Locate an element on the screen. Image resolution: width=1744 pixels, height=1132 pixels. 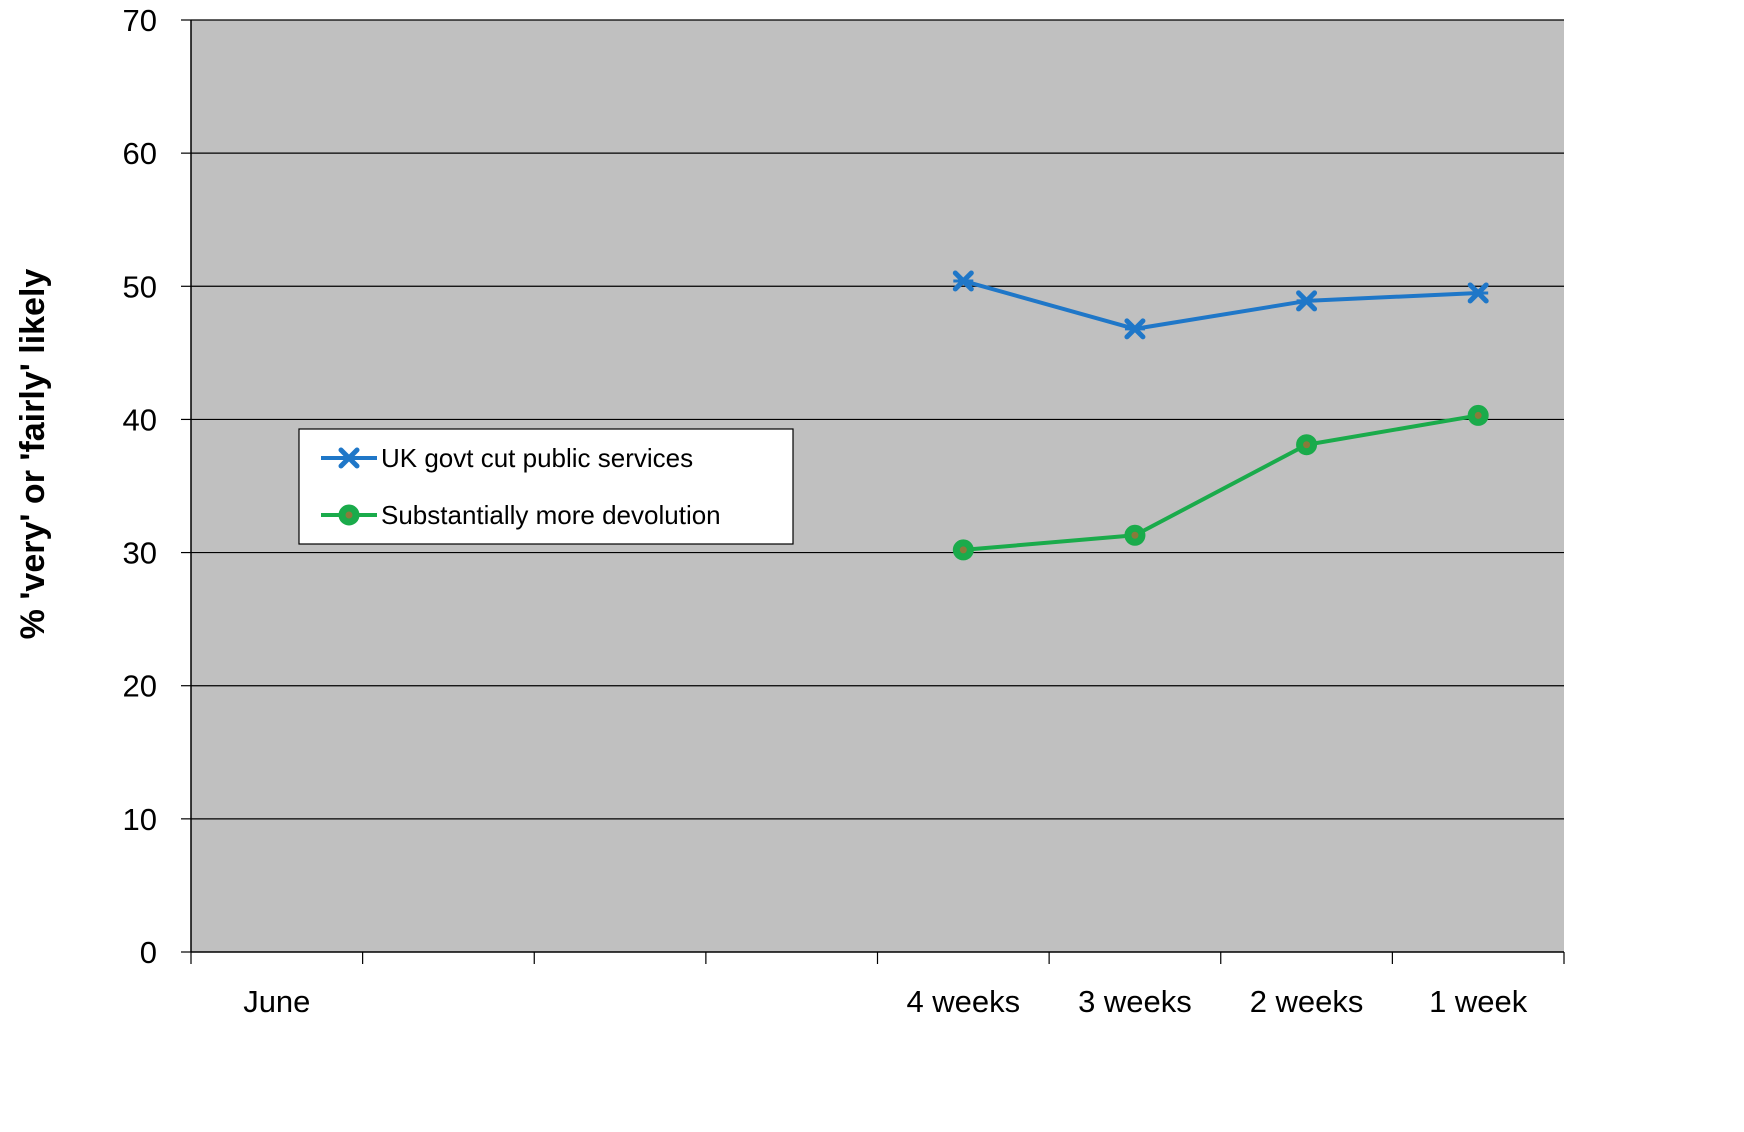
y-tick-label: 50 is located at coordinates (140, 286).